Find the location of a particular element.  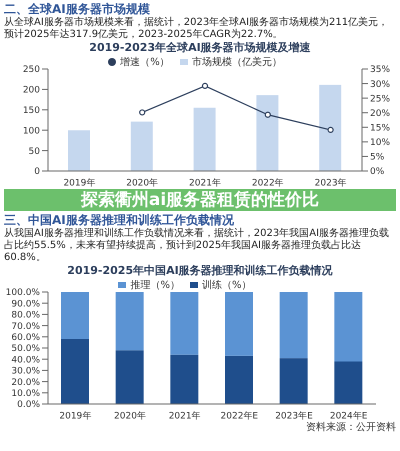

y-tick-label: 10.0% is located at coordinates (25, 393).